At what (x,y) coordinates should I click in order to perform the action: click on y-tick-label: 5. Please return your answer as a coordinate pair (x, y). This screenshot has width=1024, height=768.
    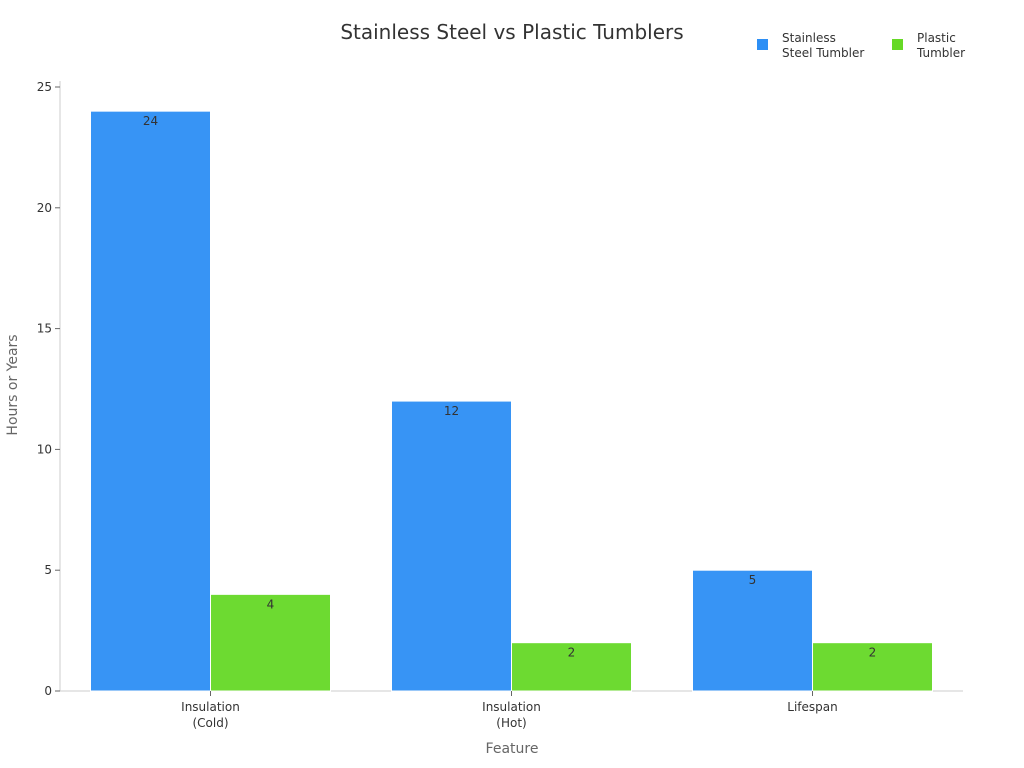
    Looking at the image, I should click on (48, 570).